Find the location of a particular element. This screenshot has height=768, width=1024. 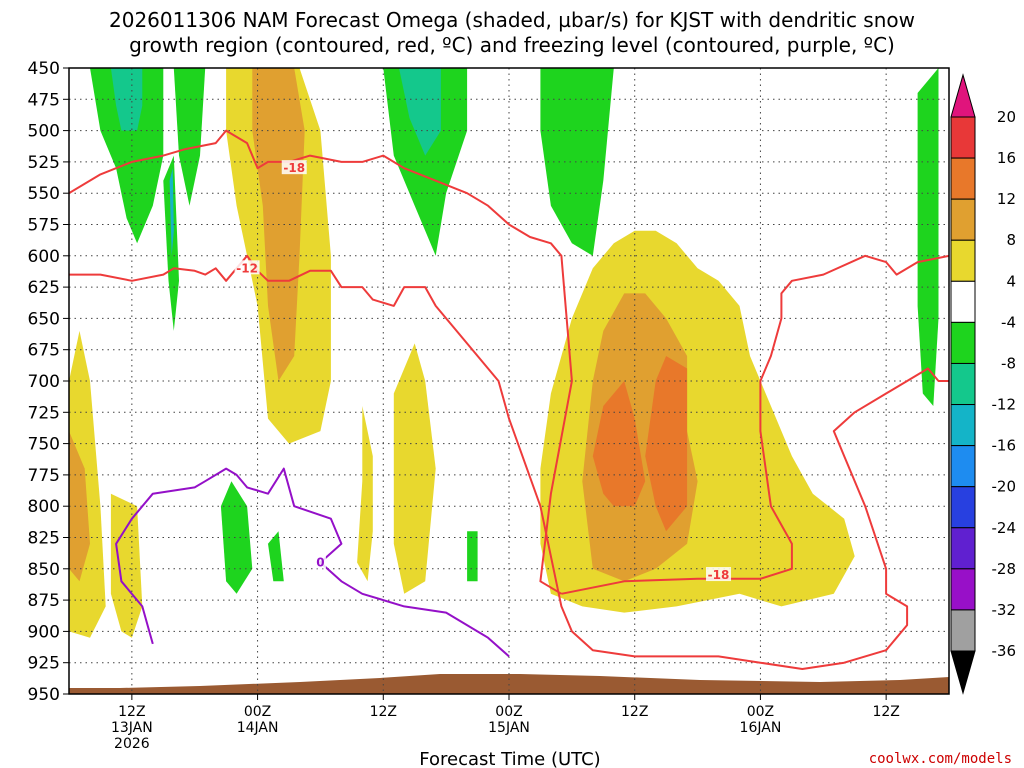

x-tick-label-0-0: 12Z is located at coordinates (131, 712).